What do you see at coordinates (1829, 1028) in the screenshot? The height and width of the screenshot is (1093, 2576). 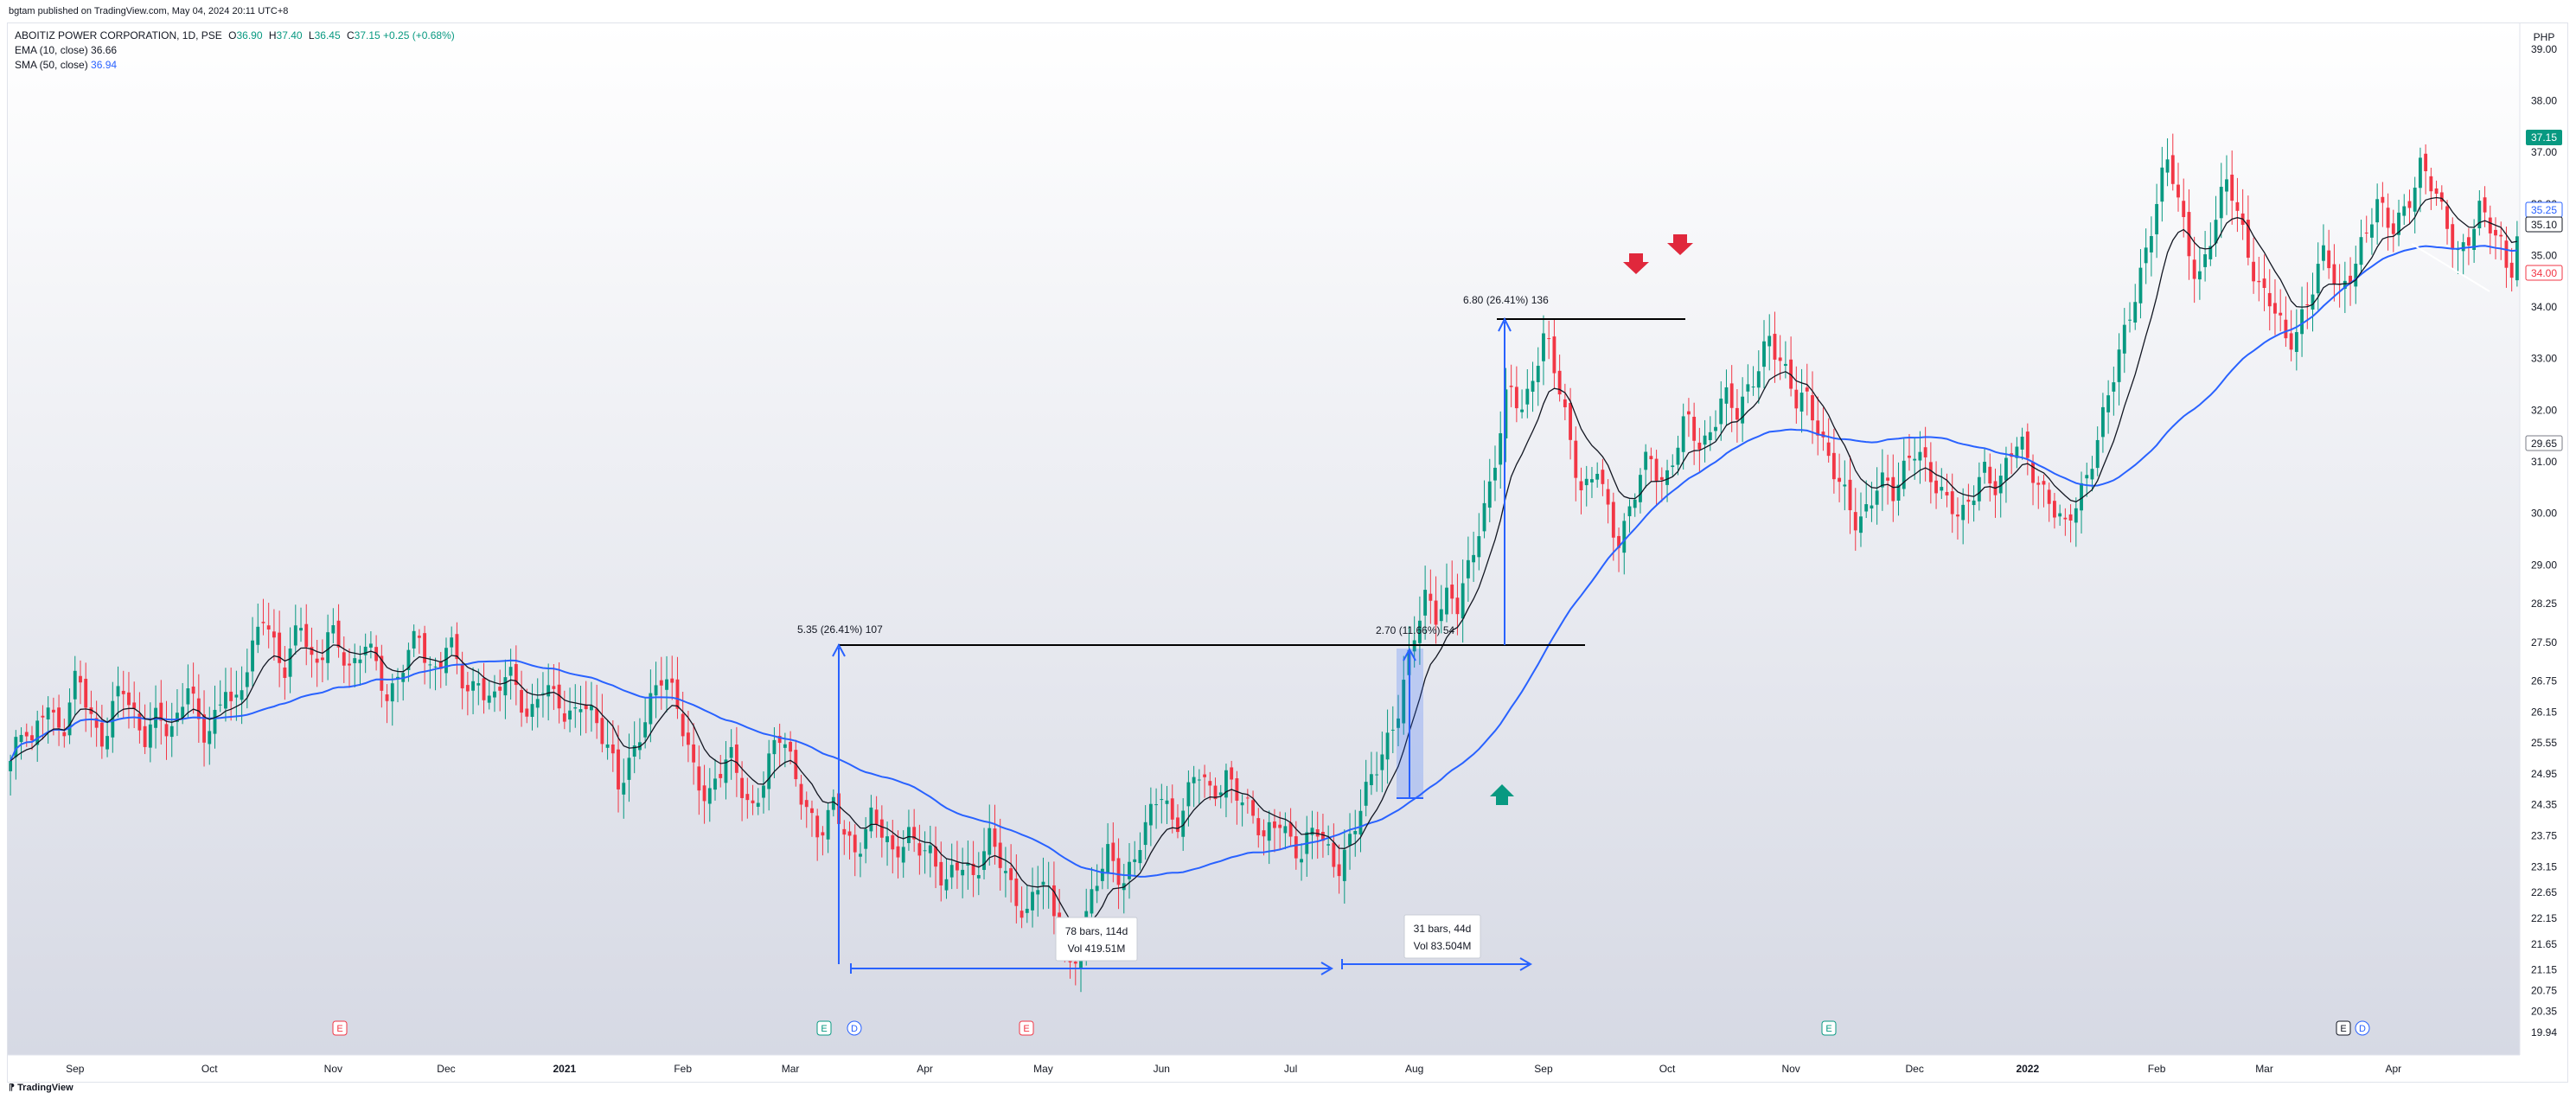 I see `earnings-marker: E` at bounding box center [1829, 1028].